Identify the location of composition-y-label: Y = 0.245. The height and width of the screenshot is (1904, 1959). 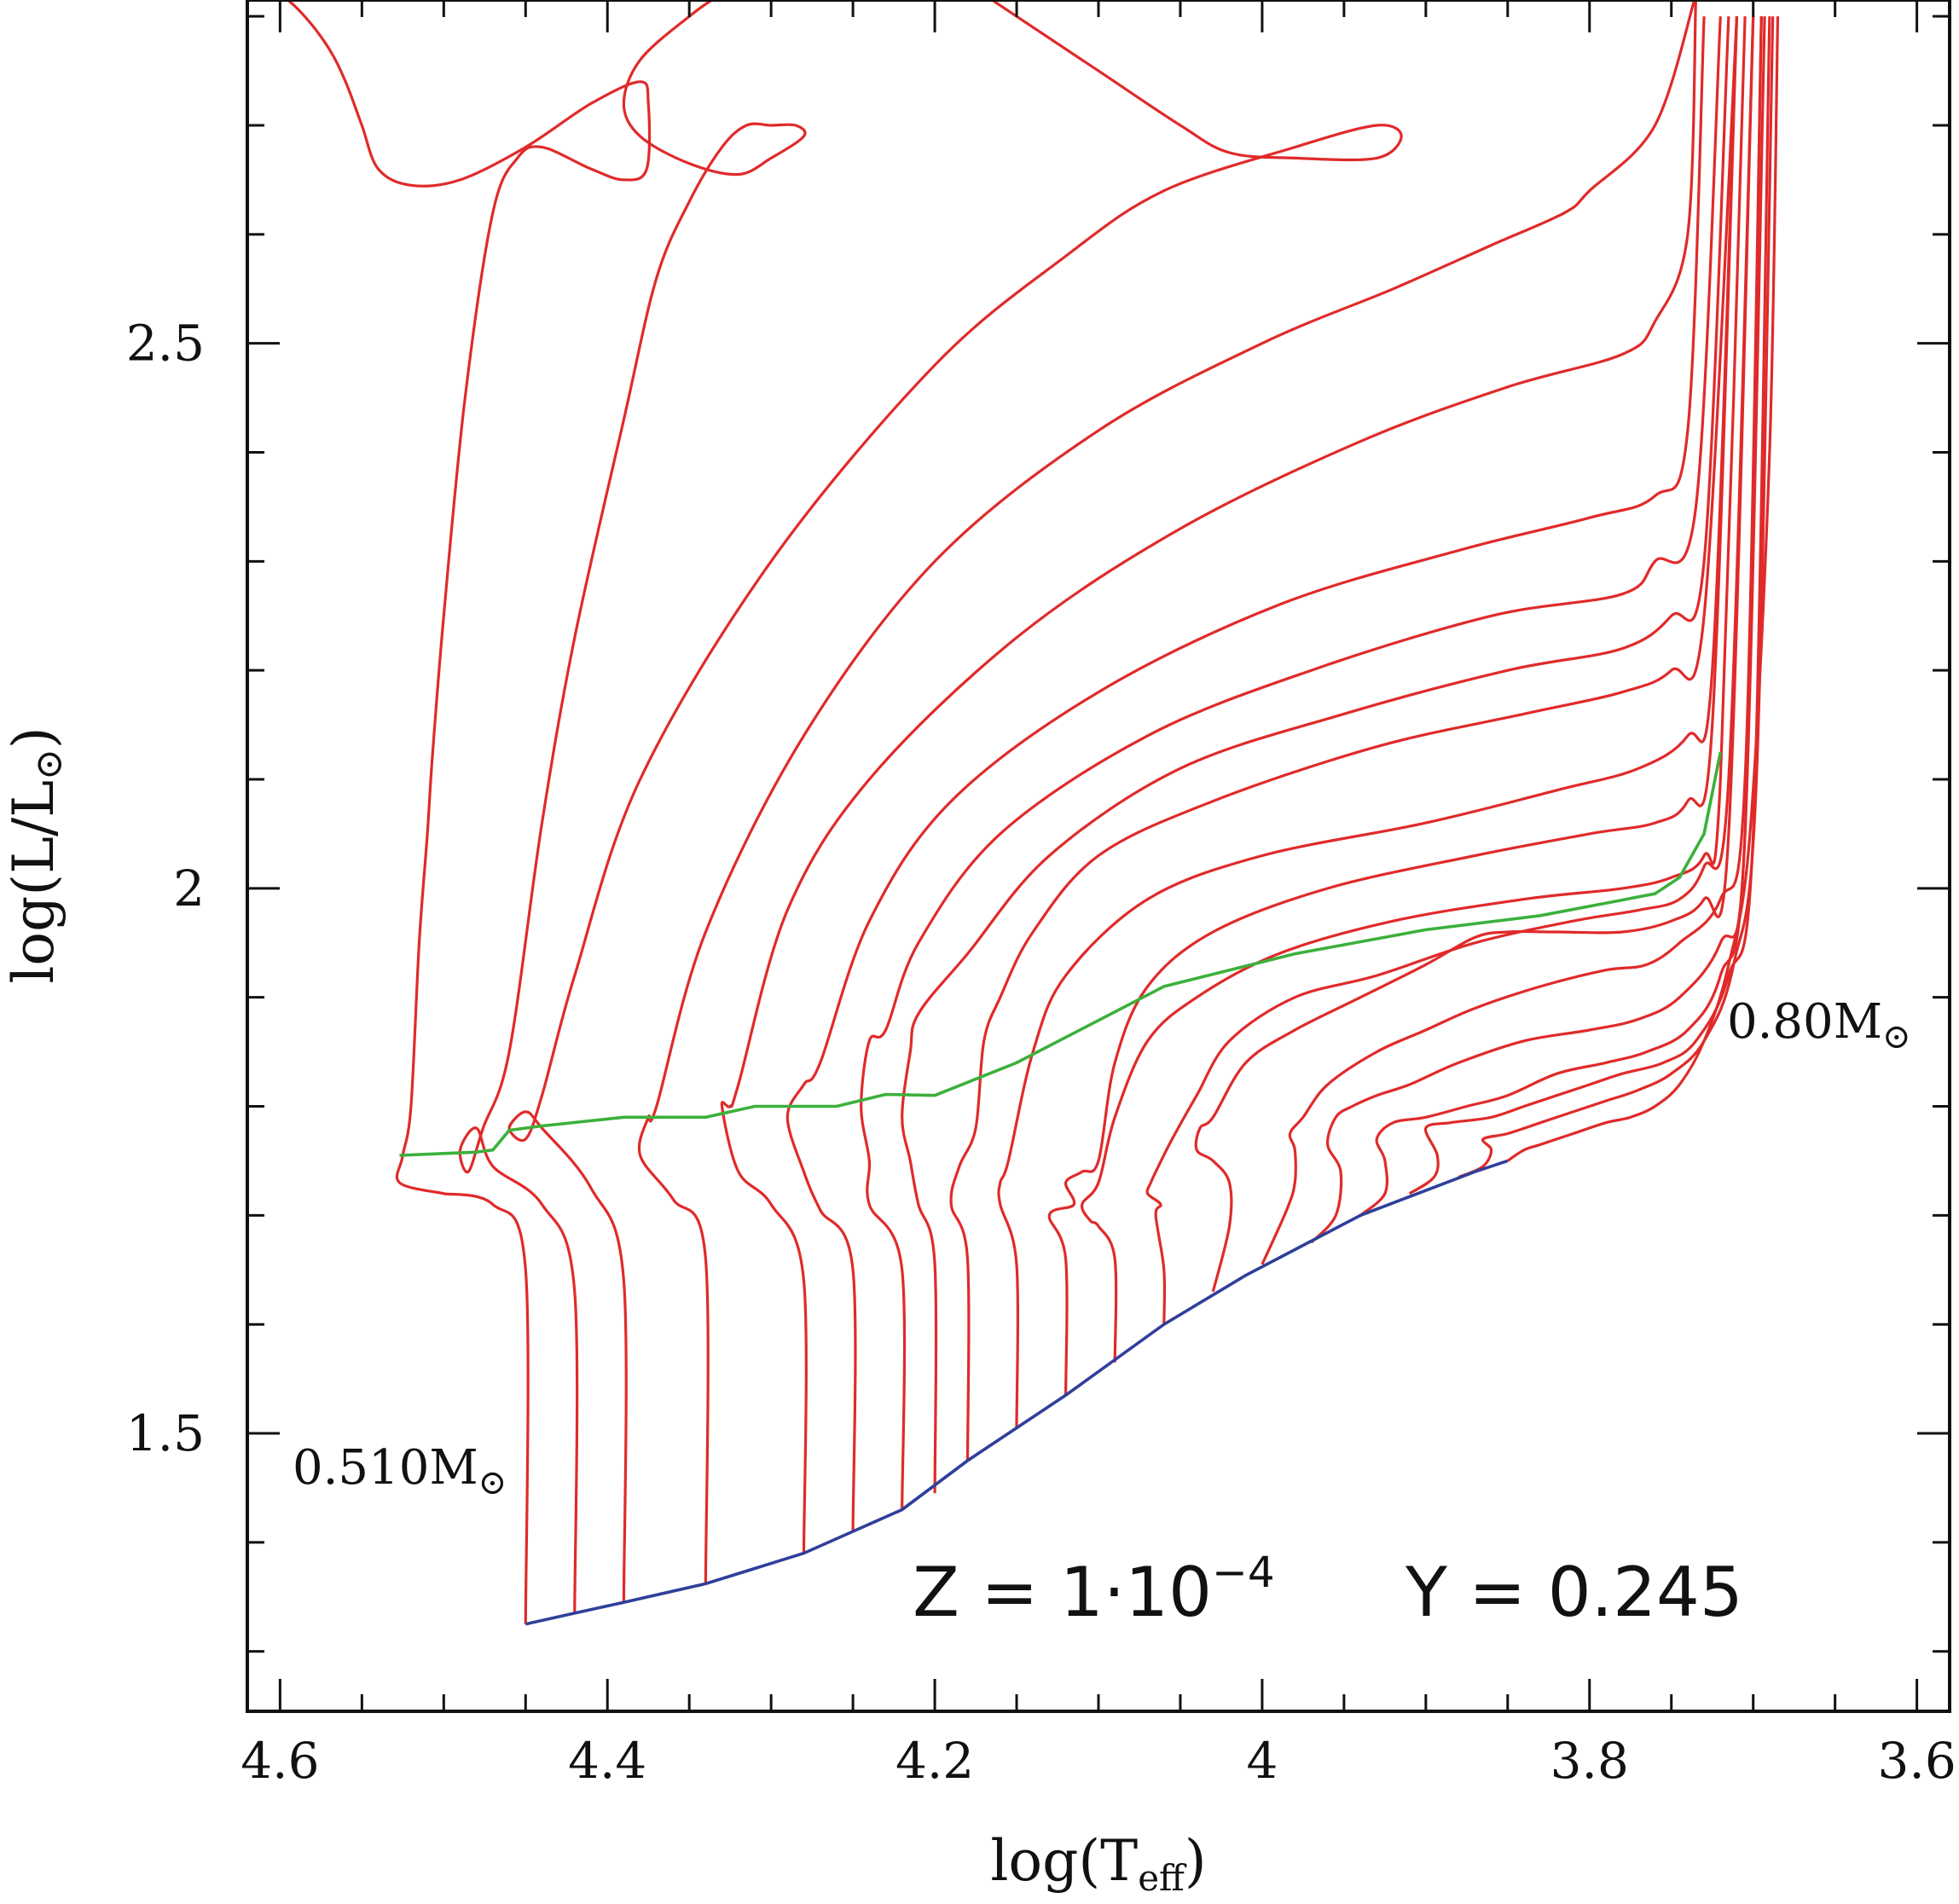
(1574, 1592).